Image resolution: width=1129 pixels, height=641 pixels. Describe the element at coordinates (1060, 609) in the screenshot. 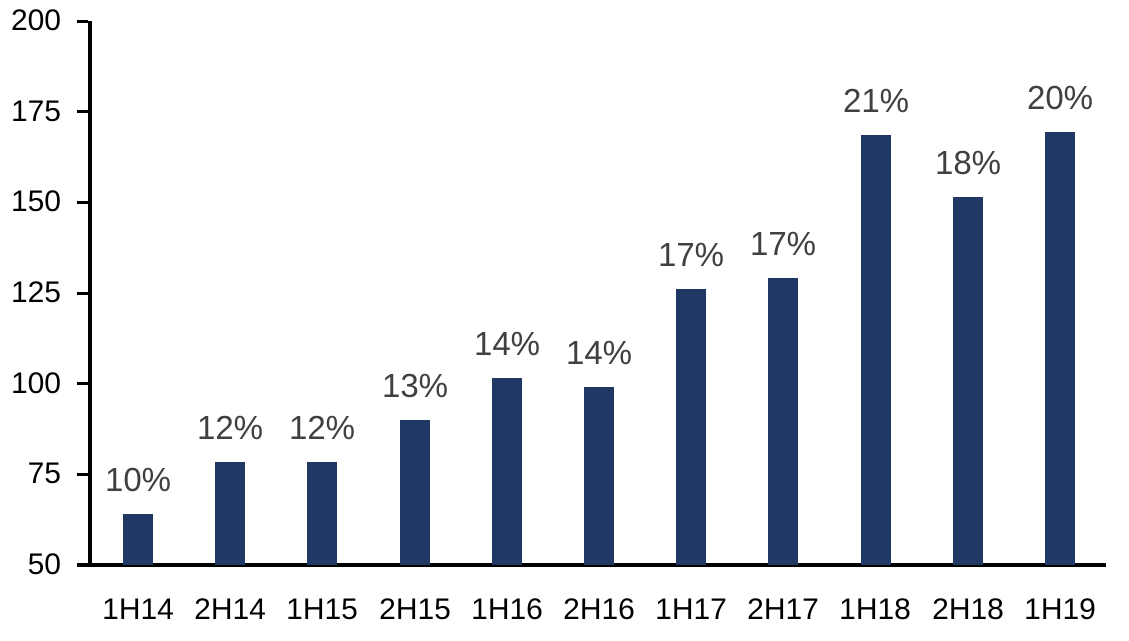

I see `x-axis-category-label: 1H19` at that location.